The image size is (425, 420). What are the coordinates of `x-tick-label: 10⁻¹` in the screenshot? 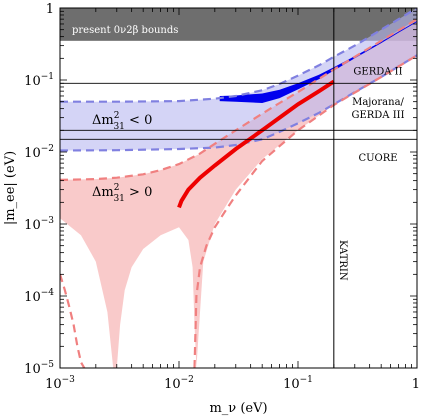 It's located at (298, 383).